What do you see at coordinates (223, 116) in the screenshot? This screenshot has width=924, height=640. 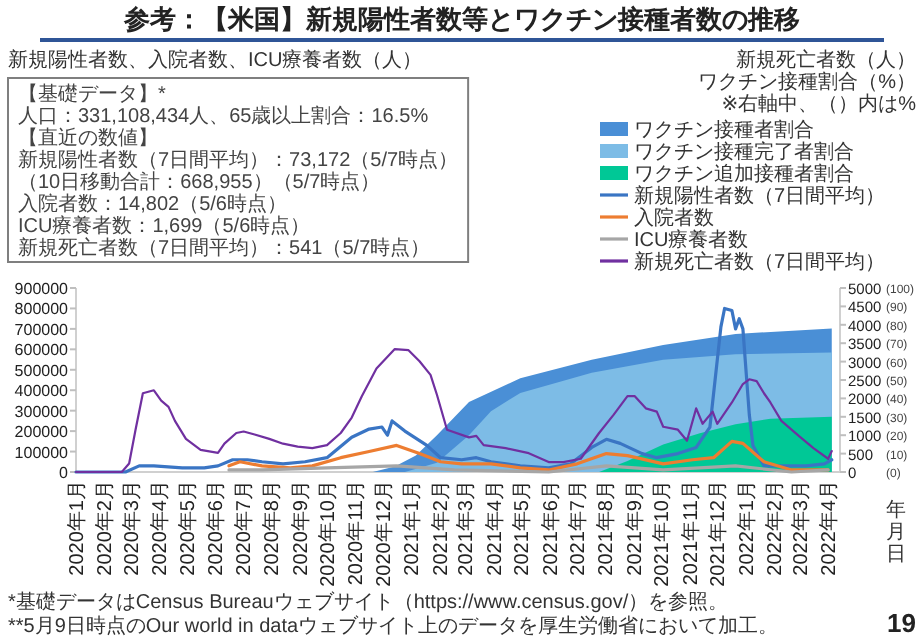 I see `text: 人口：331,108,434人、65歳以上割合：16.5%` at bounding box center [223, 116].